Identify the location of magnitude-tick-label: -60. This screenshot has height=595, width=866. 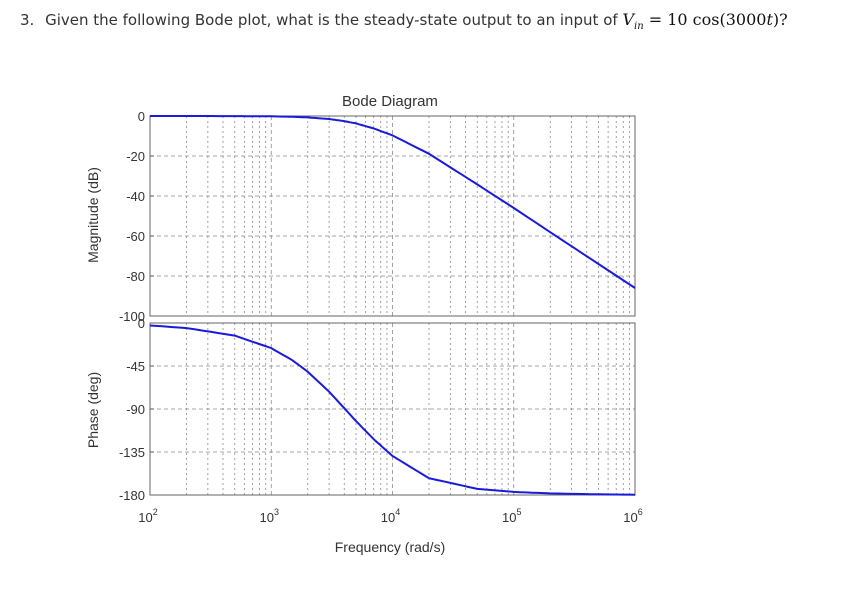
(135, 236).